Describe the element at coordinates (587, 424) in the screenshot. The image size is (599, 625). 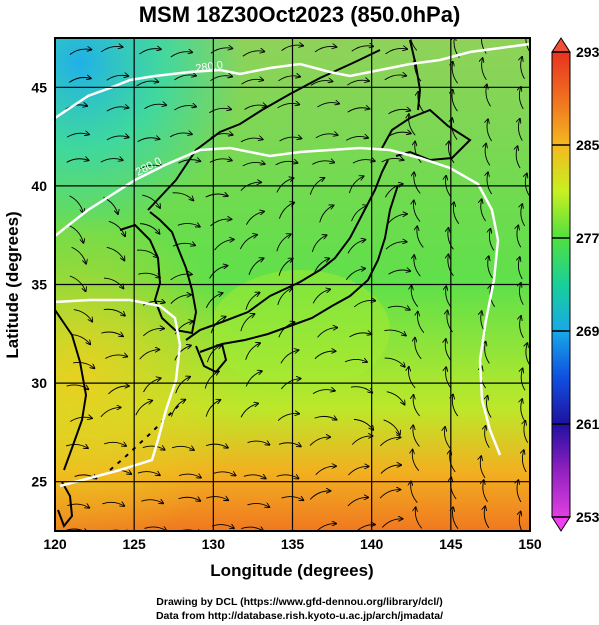
I see `colorbar-label: 261` at that location.